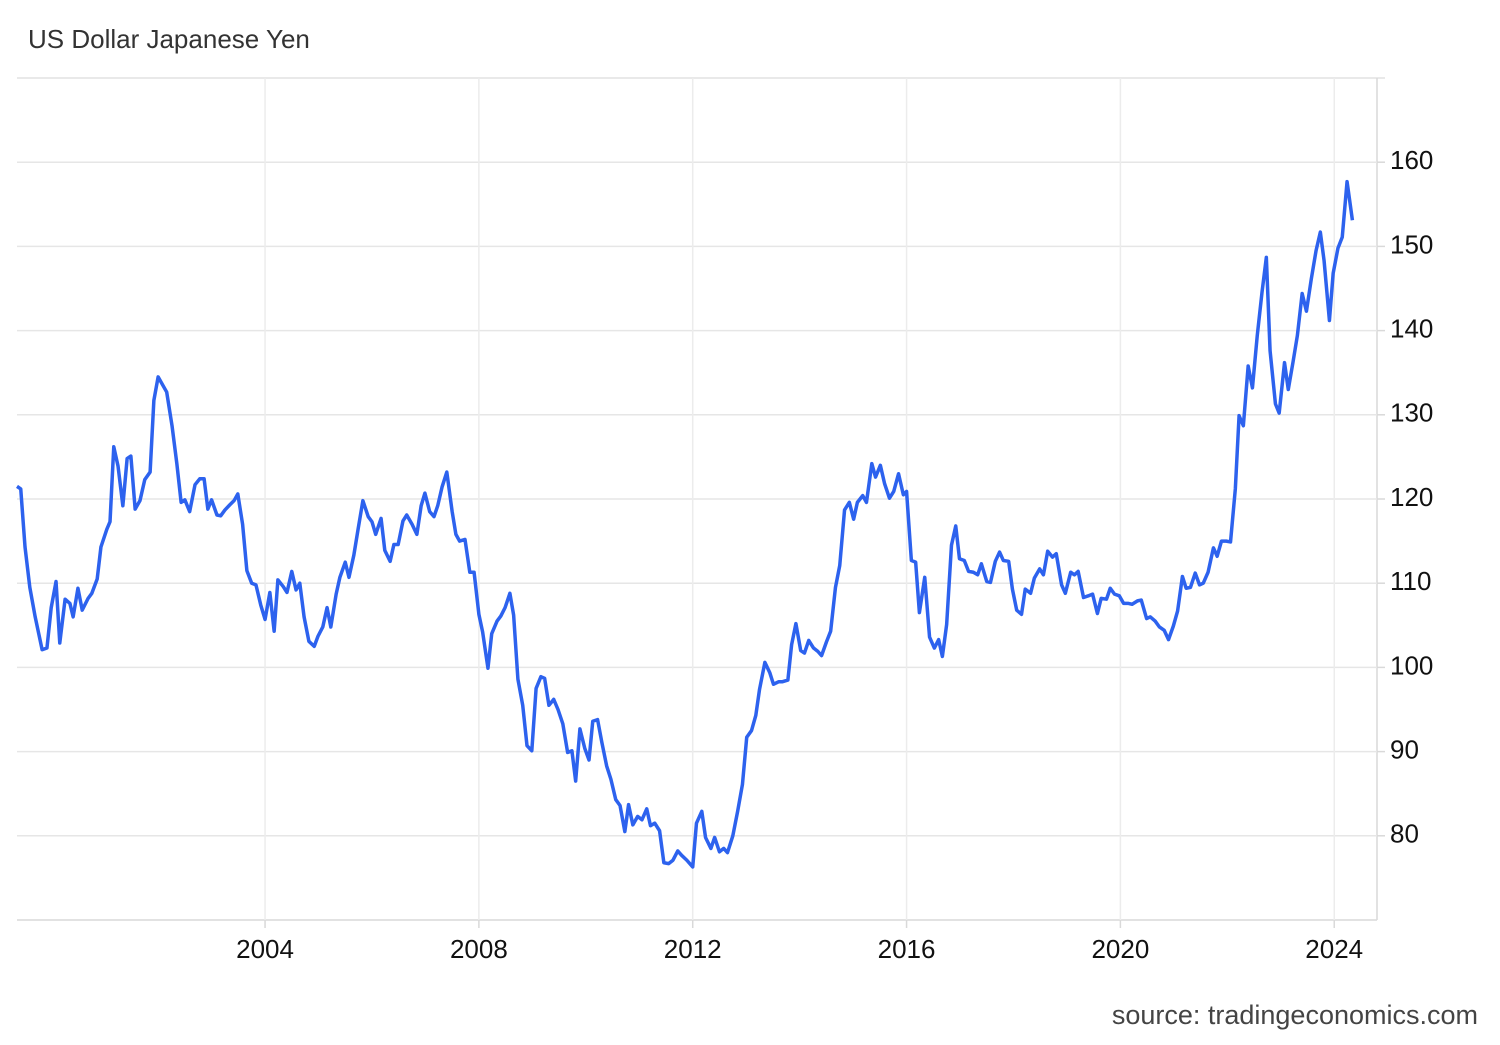 Image resolution: width=1500 pixels, height=1045 pixels. I want to click on chart-title: US Dollar Japanese Yen, so click(169, 39).